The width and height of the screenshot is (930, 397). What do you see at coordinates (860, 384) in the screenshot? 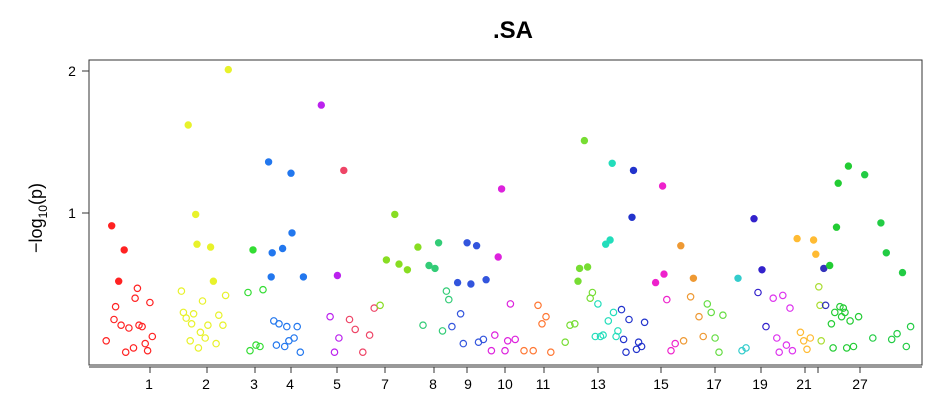
I see `x-tick-label-chr-27: 27` at bounding box center [860, 384].